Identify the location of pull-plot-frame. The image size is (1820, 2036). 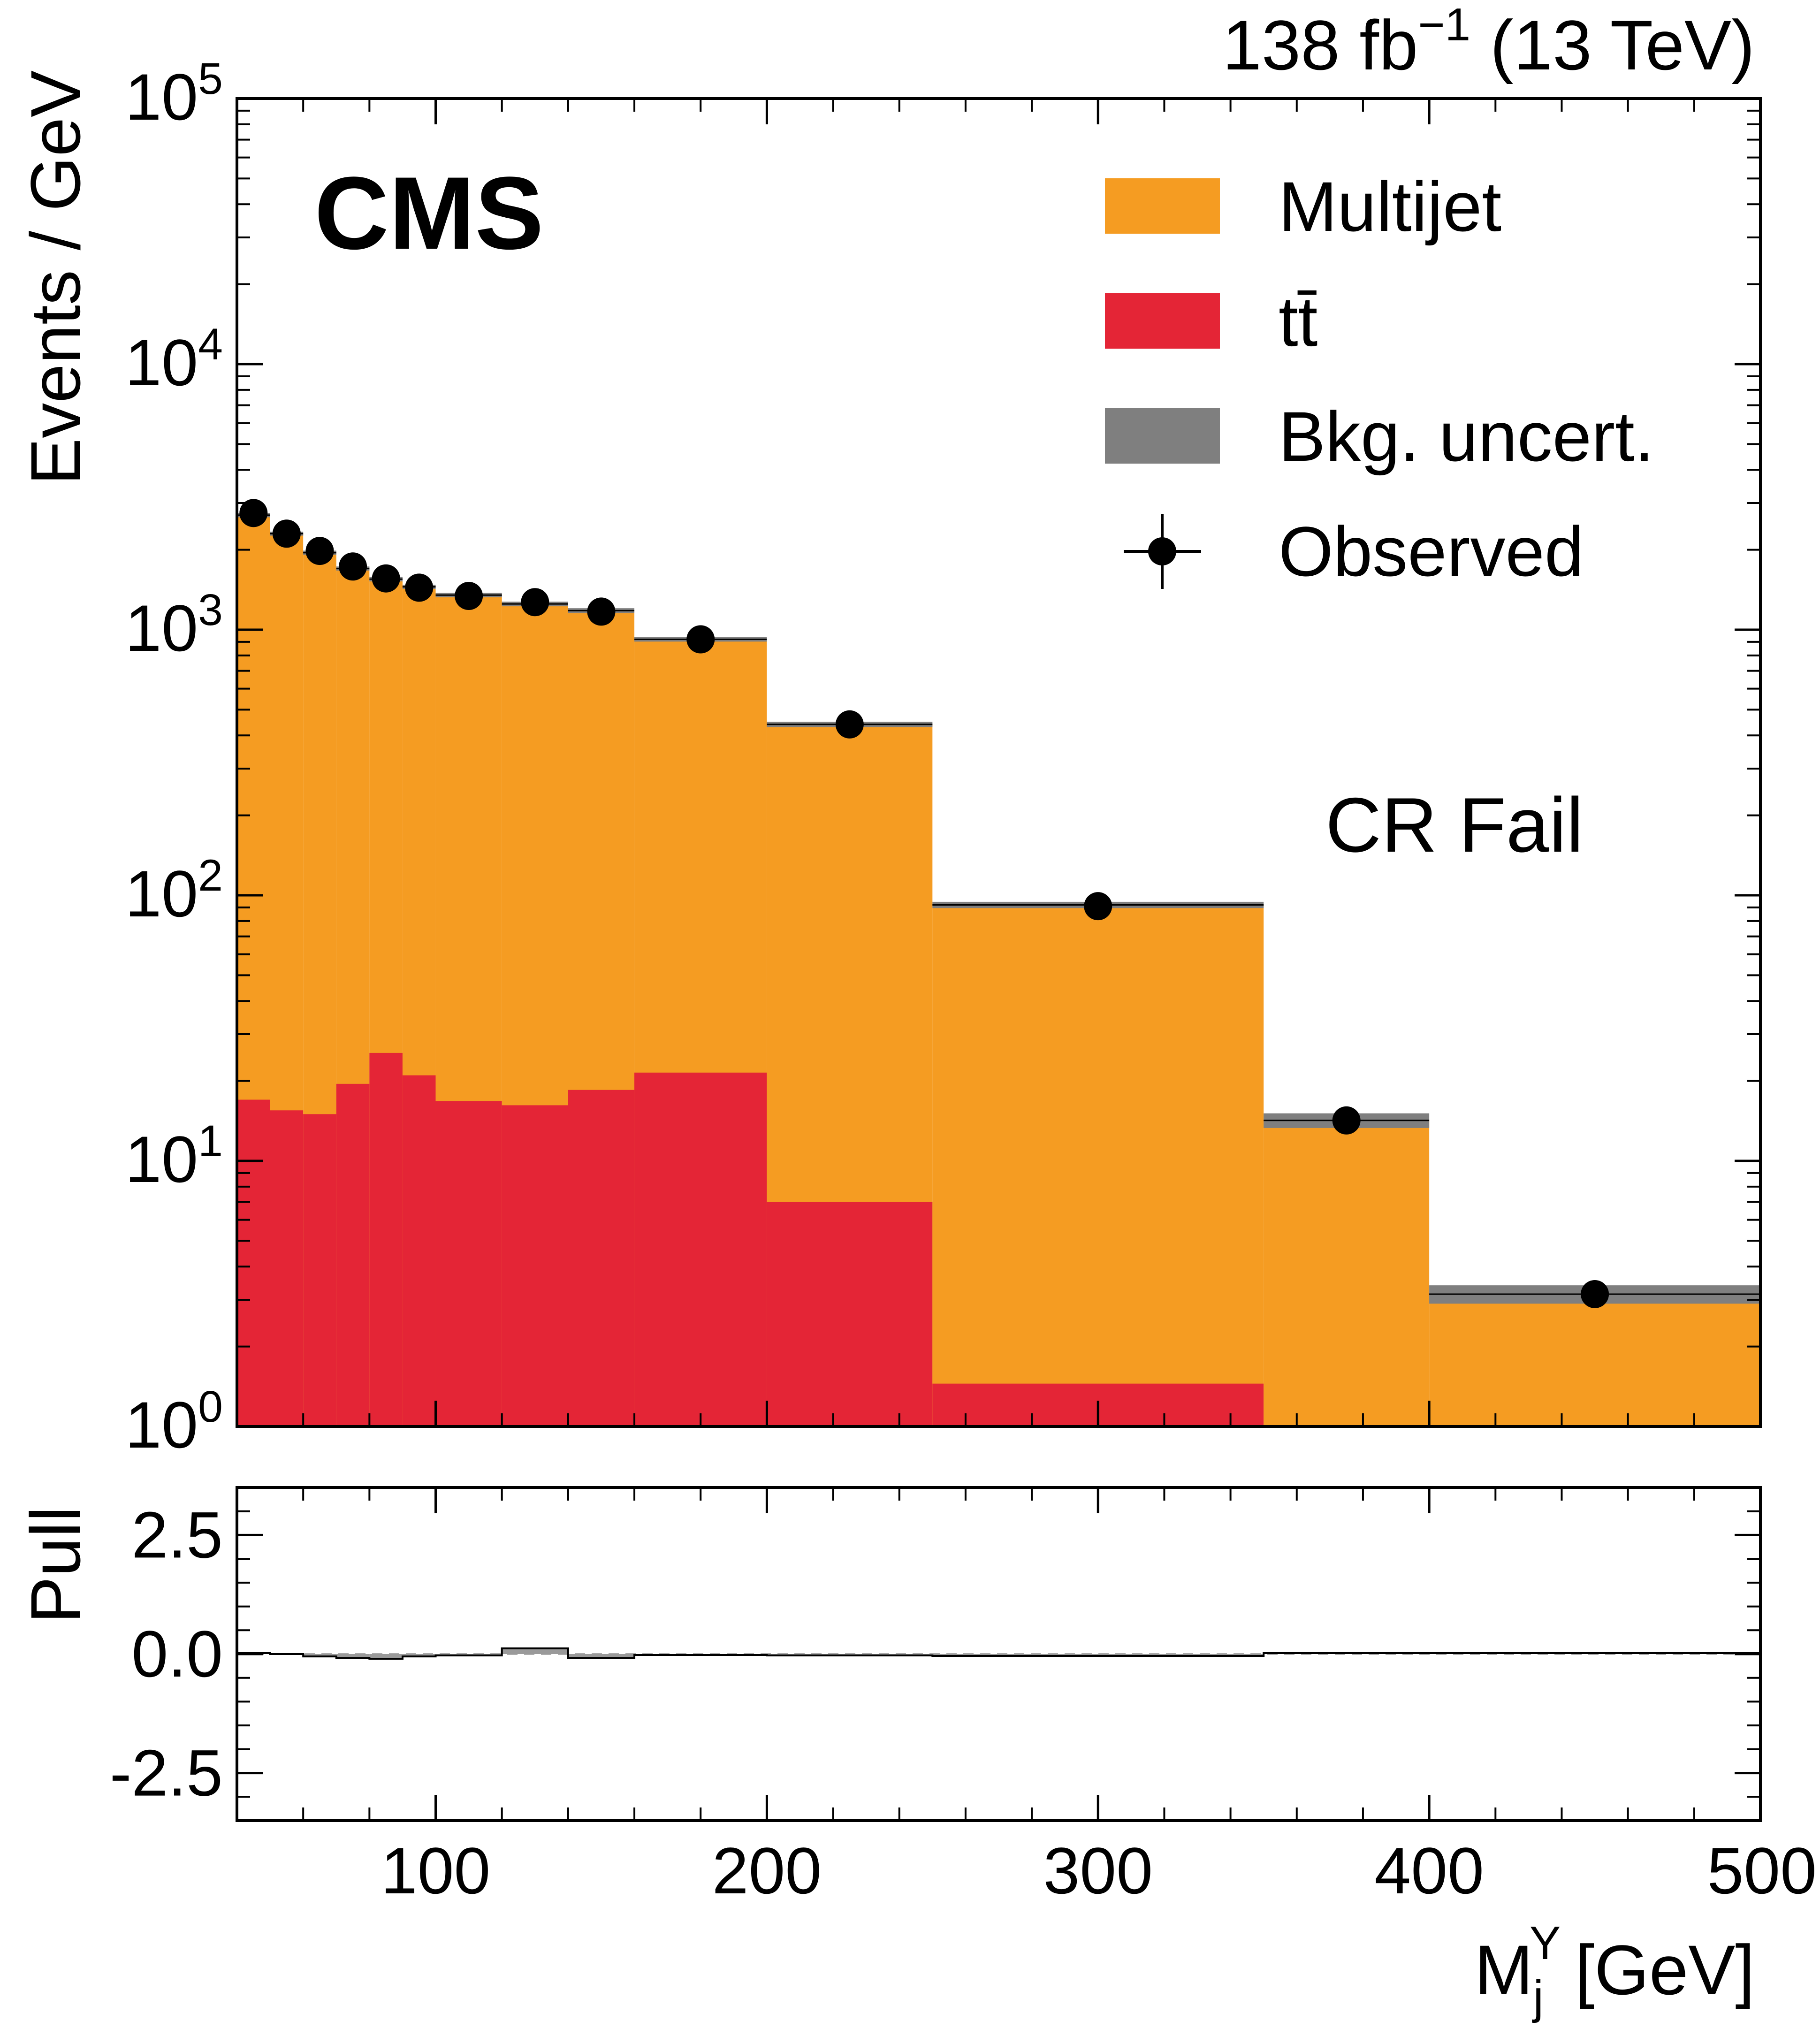
(999, 1654).